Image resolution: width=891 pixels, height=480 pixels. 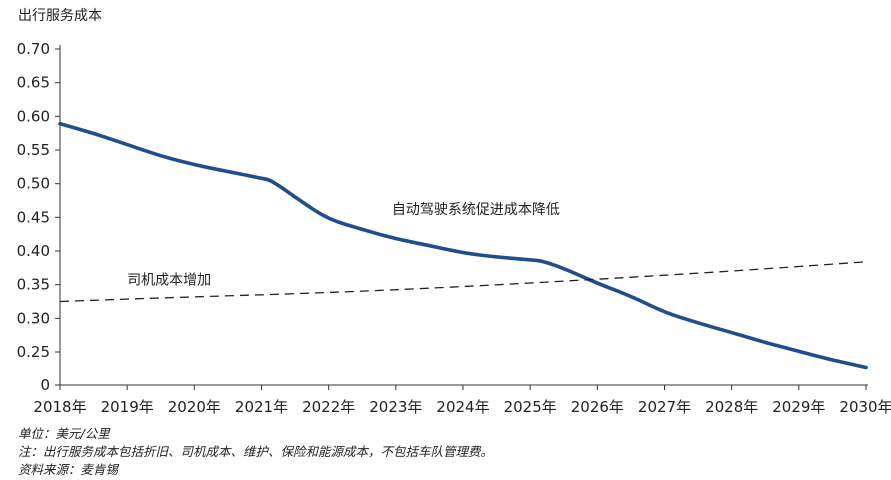 What do you see at coordinates (328, 407) in the screenshot?
I see `x-tick-label: 2022年` at bounding box center [328, 407].